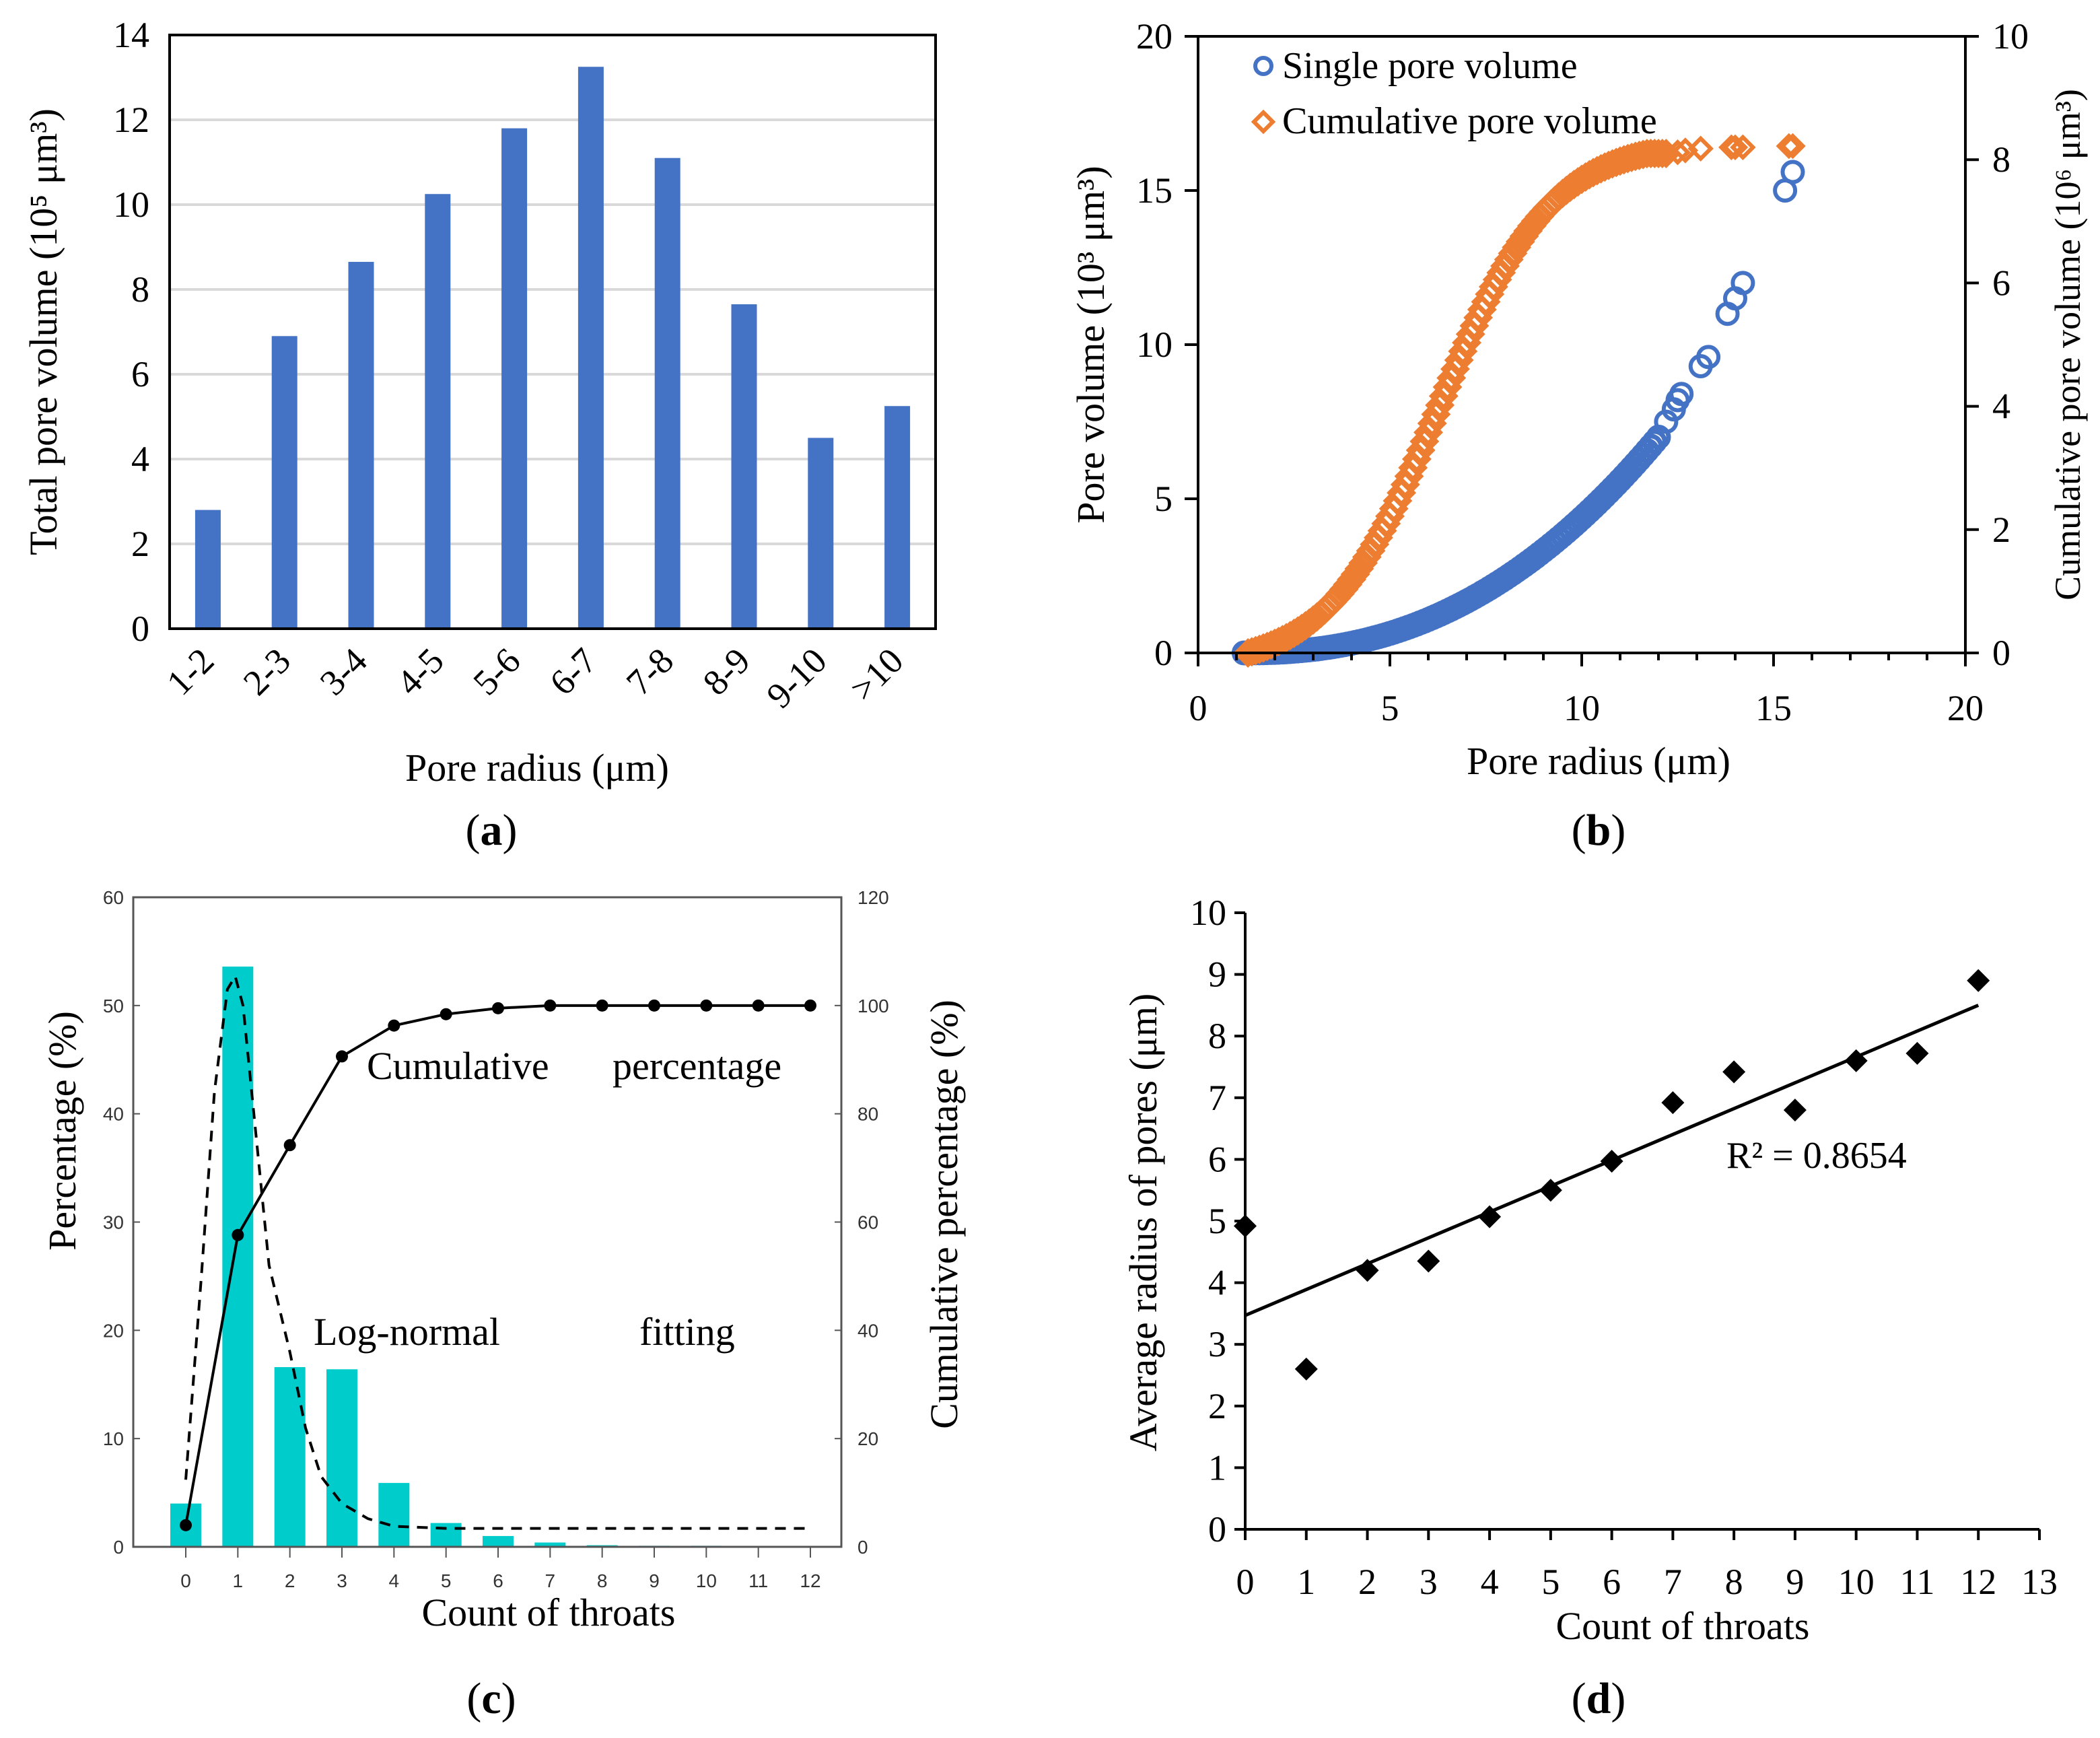  What do you see at coordinates (603, 1580) in the screenshot?
I see `x-tick-label: 8` at bounding box center [603, 1580].